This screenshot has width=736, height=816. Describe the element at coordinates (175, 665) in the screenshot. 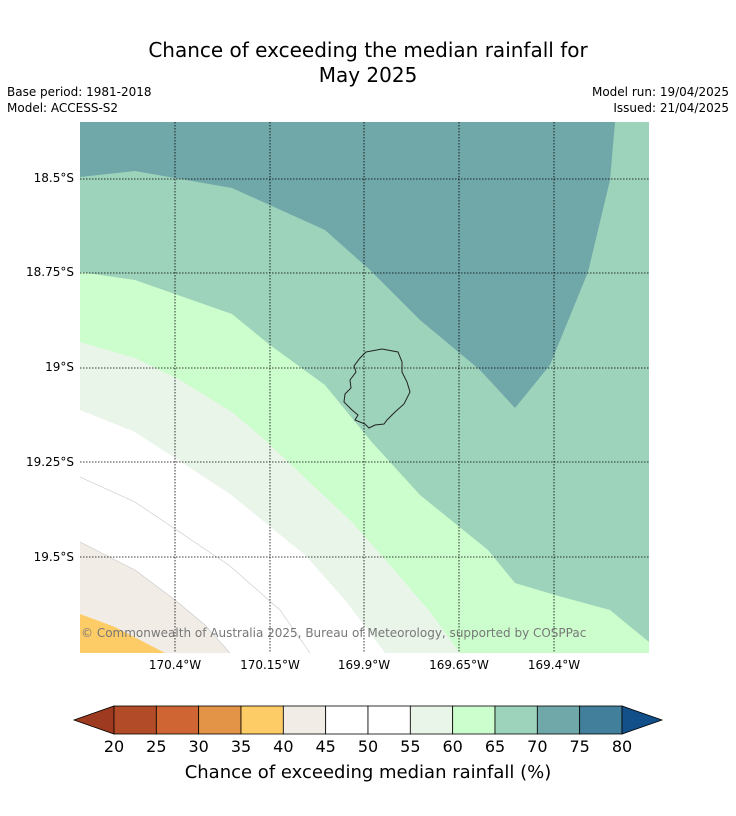

I see `lon-label-170.4: 170.4°W` at that location.